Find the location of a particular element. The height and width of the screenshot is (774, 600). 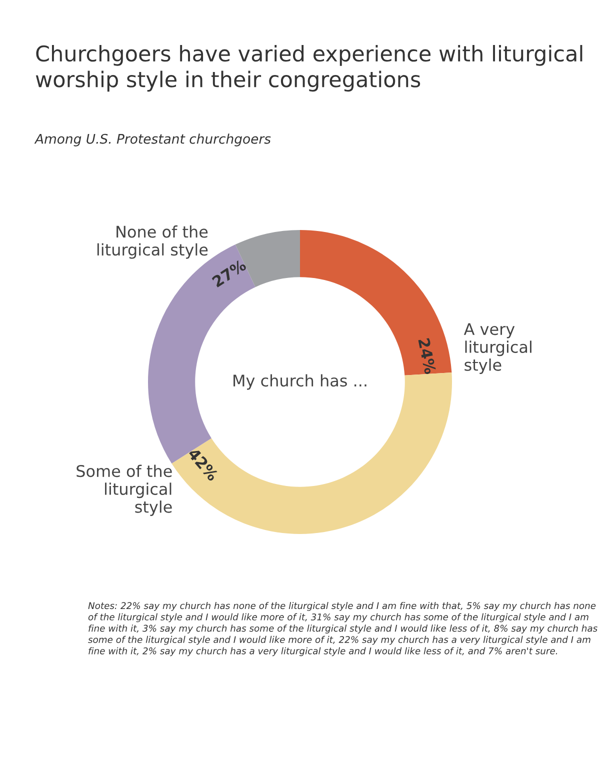

text: Notes: 22% say my church has none of the liturgical style and I am fine with that, 5% say my church has none of the liturgical style and I would like more of it, 31% say my church has some of the liturgical style and I am fine with it, 3% say my church has some of the liturgical style and I would like less of it, 8% say my church has some of the liturgical style and I would like more of it, 22% say my church has a very liturgical style and I am fine with it, 2% say my church has a very liturgical style and I would like less of it, and 7% aren't sure. is located at coordinates (343, 629).